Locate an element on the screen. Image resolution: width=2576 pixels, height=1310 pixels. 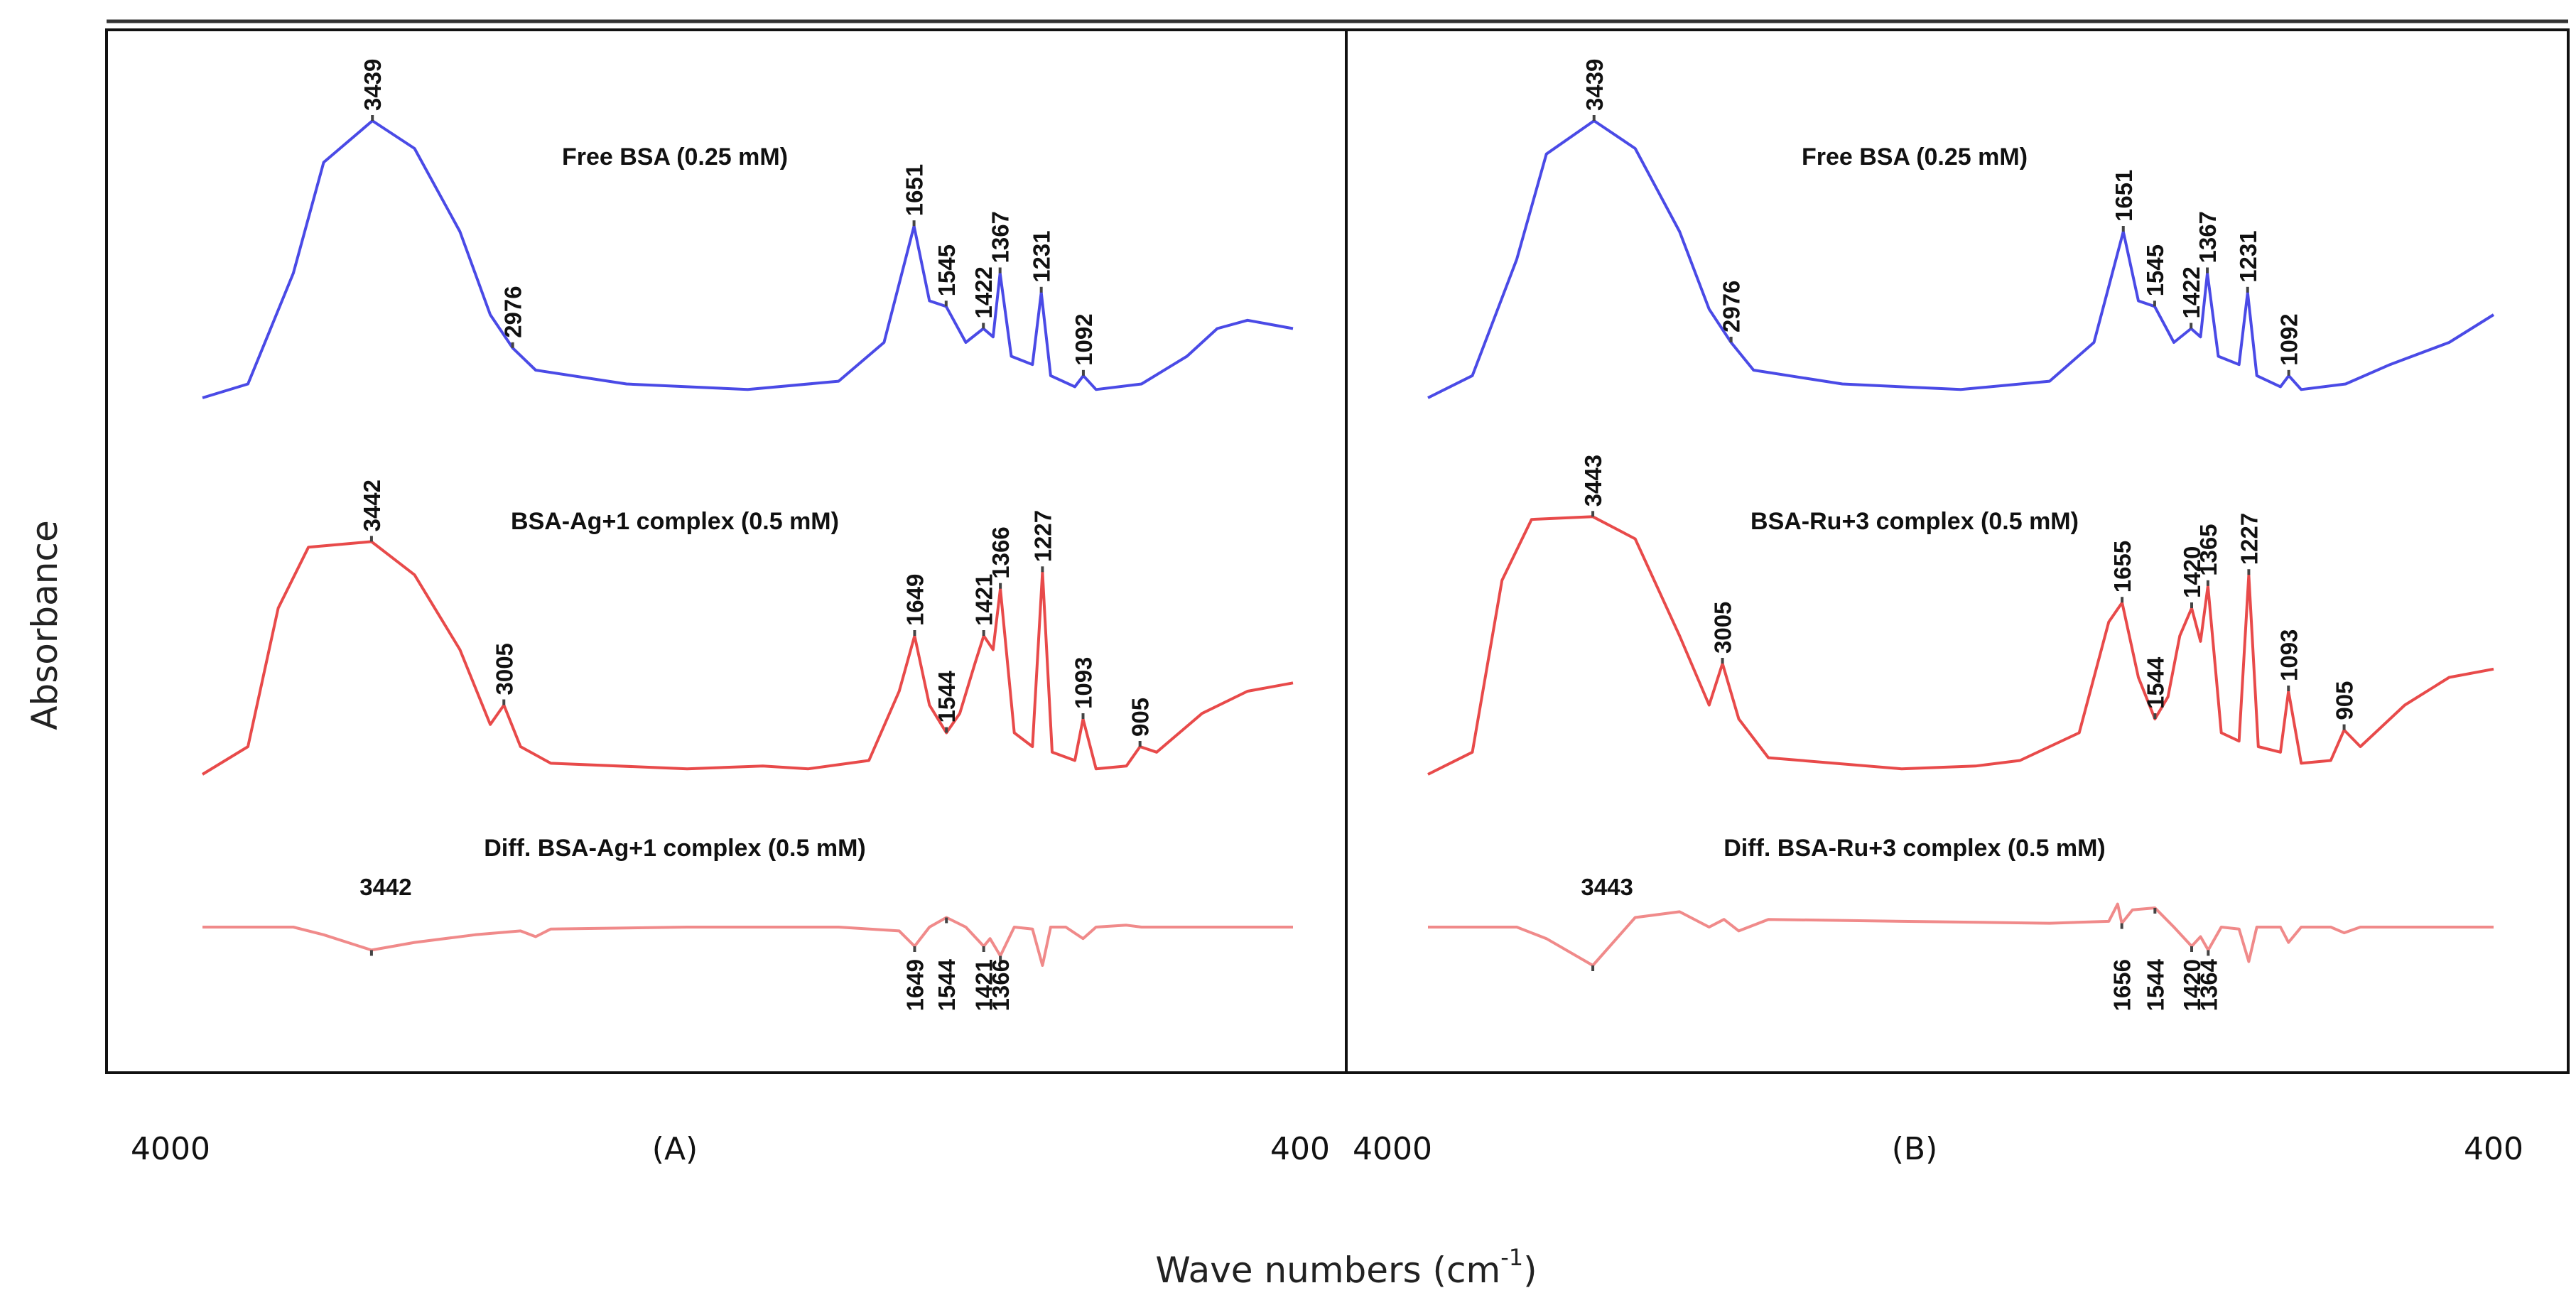
peak-label-a-2-2: 1544 is located at coordinates (946, 984).